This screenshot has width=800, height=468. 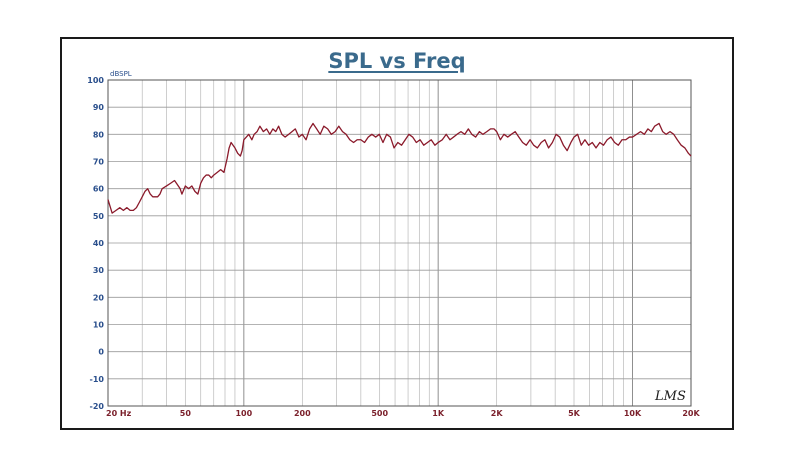 I want to click on y-tick-label: 40, so click(x=99, y=243).